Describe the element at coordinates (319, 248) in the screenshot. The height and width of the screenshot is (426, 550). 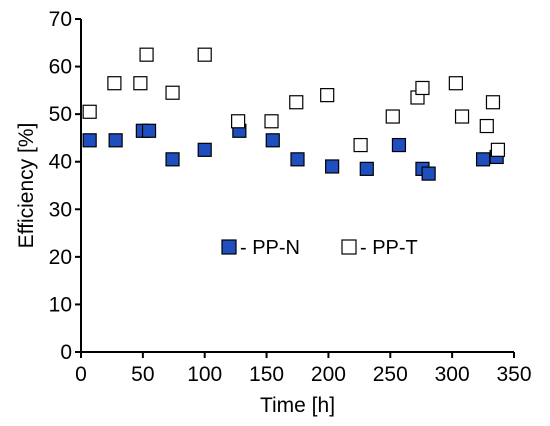
I see `legend: - PP-N - PP-T` at that location.